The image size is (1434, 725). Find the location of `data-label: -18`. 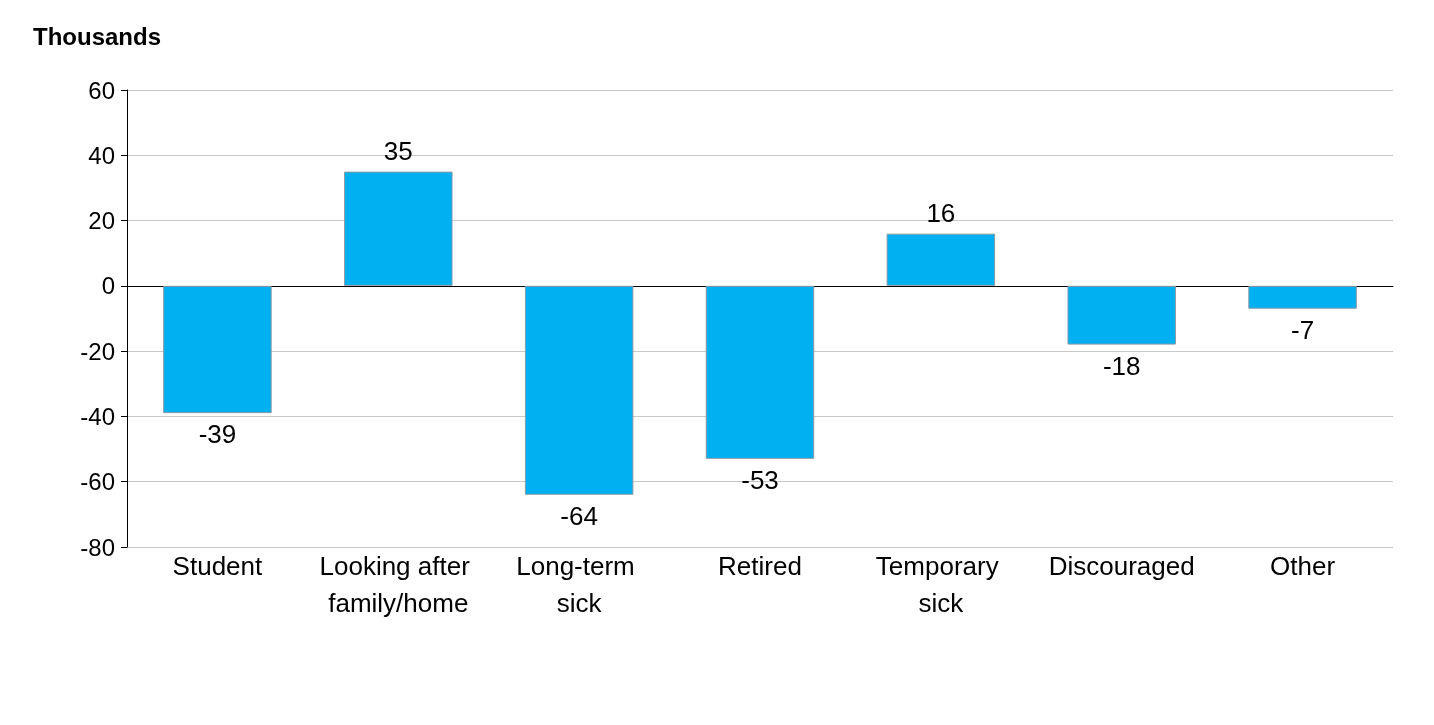

data-label: -18 is located at coordinates (1121, 365).